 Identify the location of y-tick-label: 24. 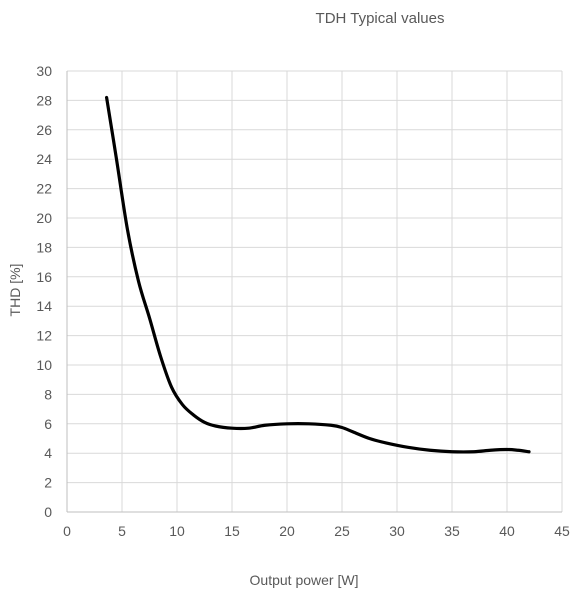
(44, 159).